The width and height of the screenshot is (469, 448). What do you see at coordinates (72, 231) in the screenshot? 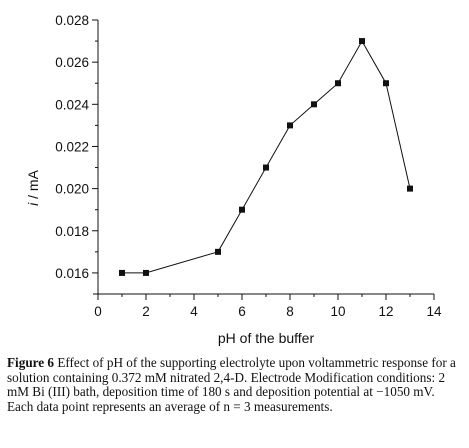
I see `y-tick-label: 0.018` at bounding box center [72, 231].